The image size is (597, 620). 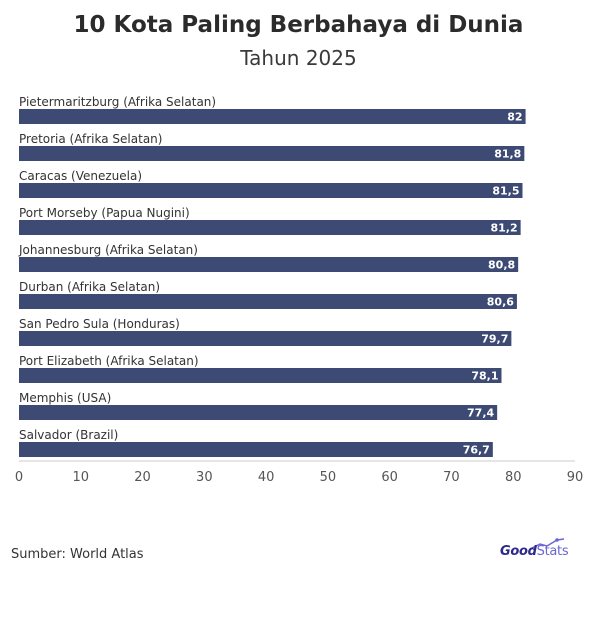 What do you see at coordinates (494, 339) in the screenshot?
I see `data-label: 79,7` at bounding box center [494, 339].